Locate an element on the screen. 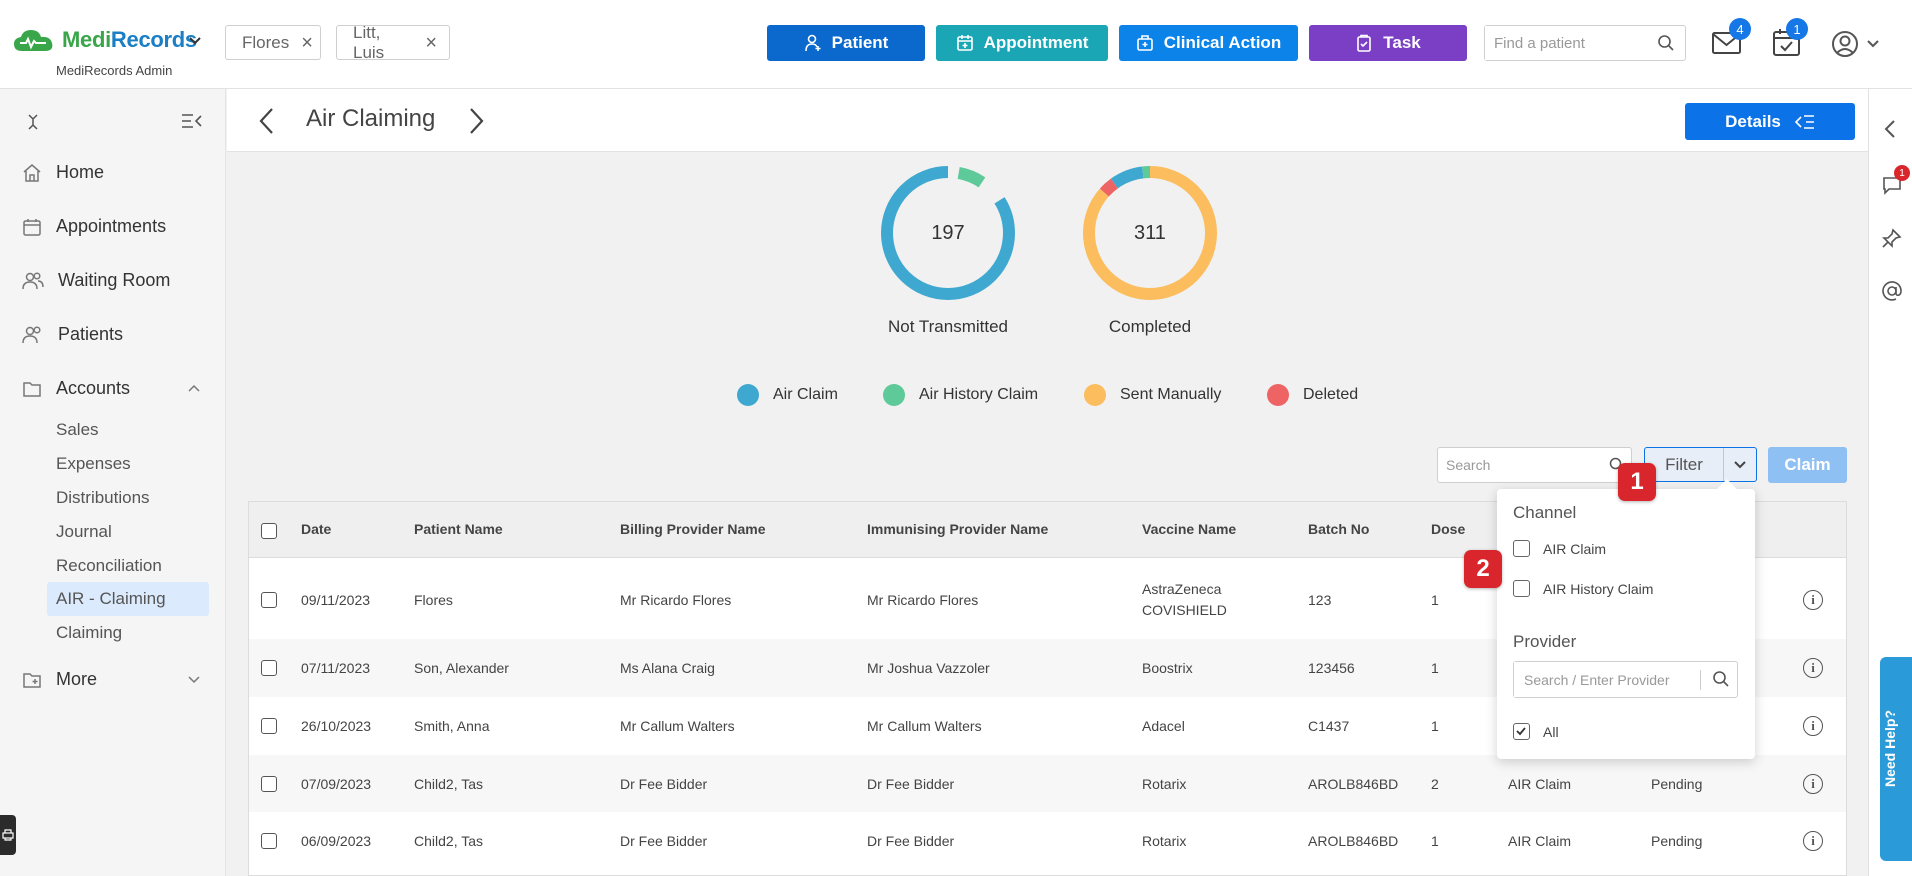  new-task-button: Task is located at coordinates (1388, 43).